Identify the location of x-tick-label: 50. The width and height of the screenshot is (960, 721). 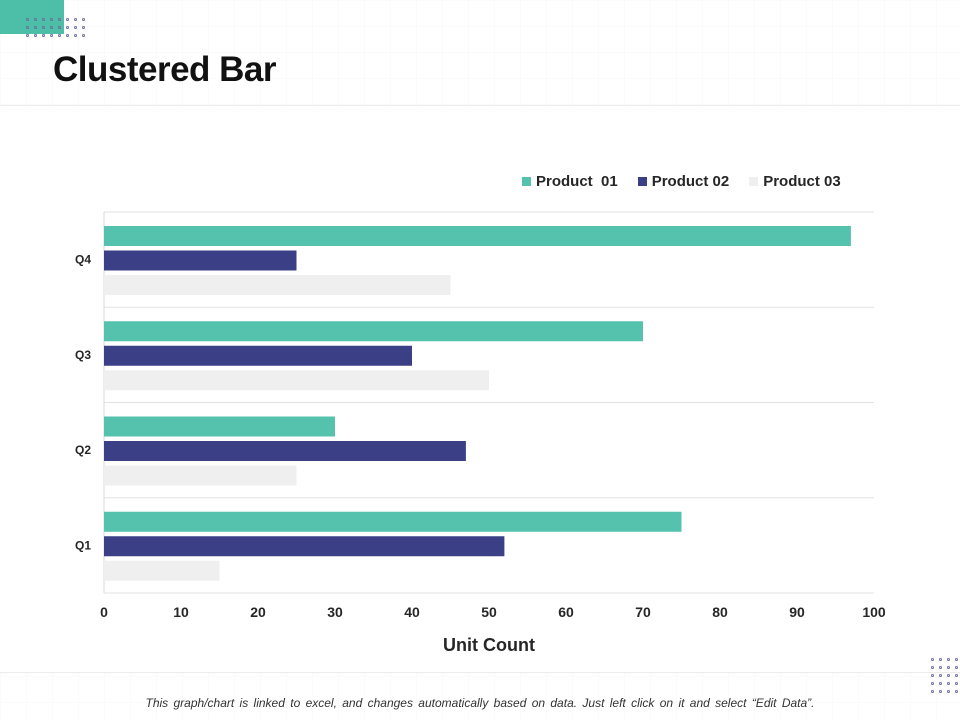
(489, 612).